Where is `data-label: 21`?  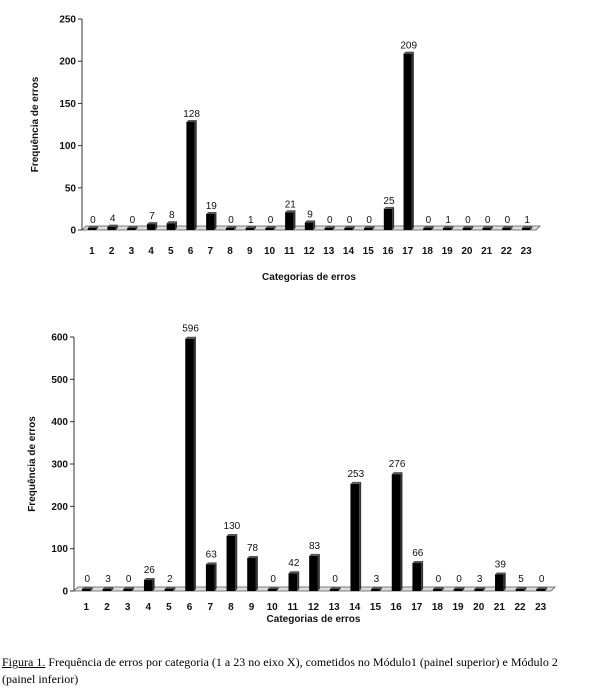 data-label: 21 is located at coordinates (291, 204).